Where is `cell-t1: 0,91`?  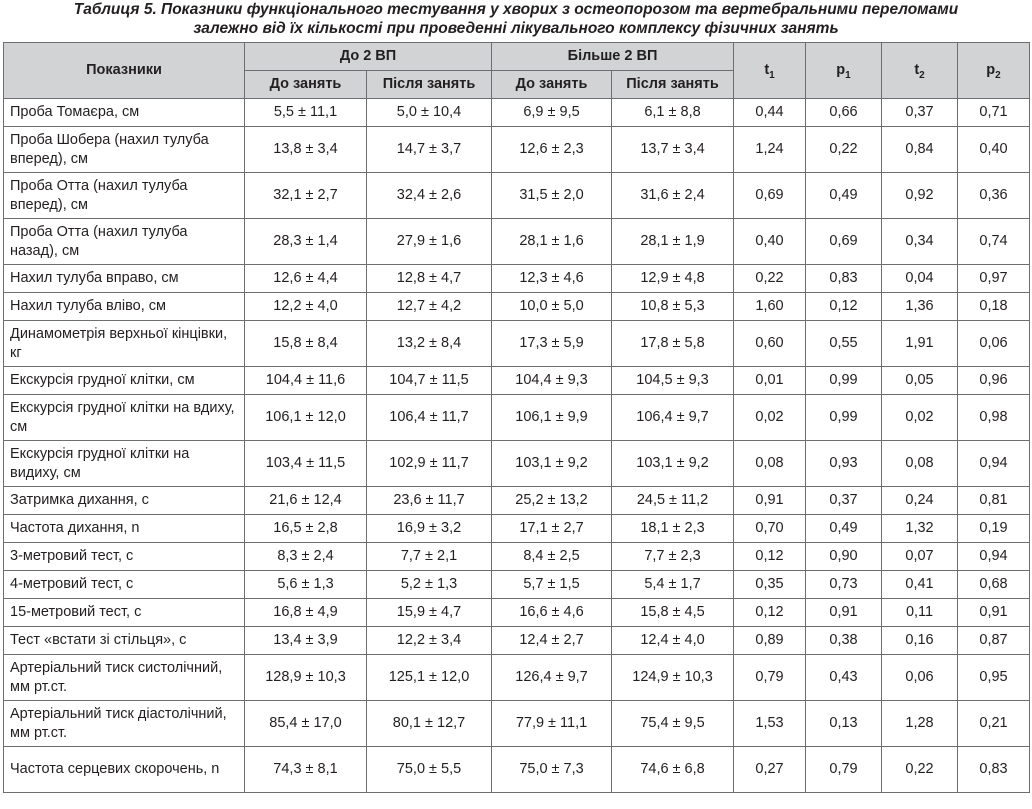
cell-t1: 0,91 is located at coordinates (770, 500).